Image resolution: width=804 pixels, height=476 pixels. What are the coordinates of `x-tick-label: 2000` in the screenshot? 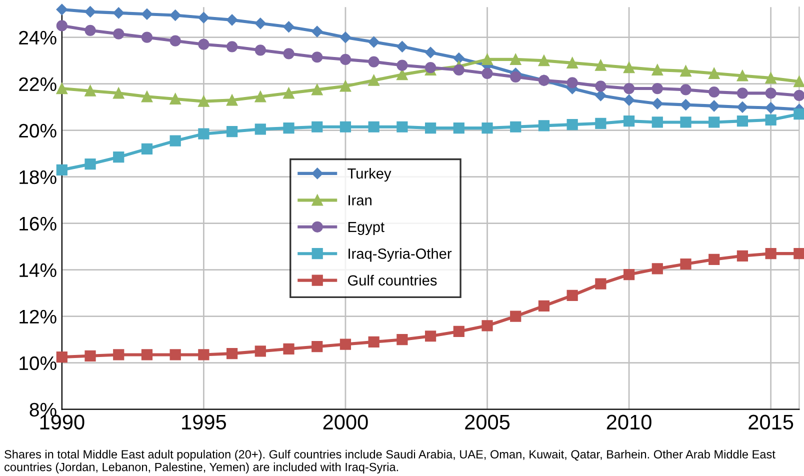 It's located at (345, 422).